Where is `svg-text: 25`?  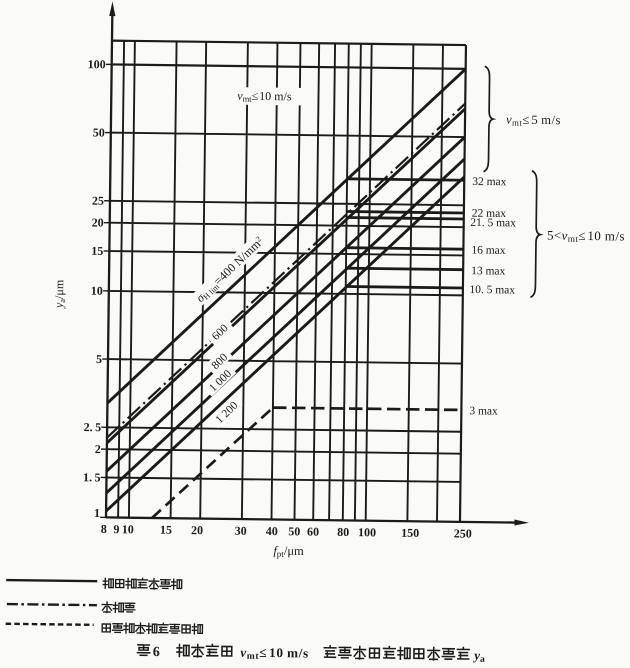 svg-text: 25 is located at coordinates (98, 201).